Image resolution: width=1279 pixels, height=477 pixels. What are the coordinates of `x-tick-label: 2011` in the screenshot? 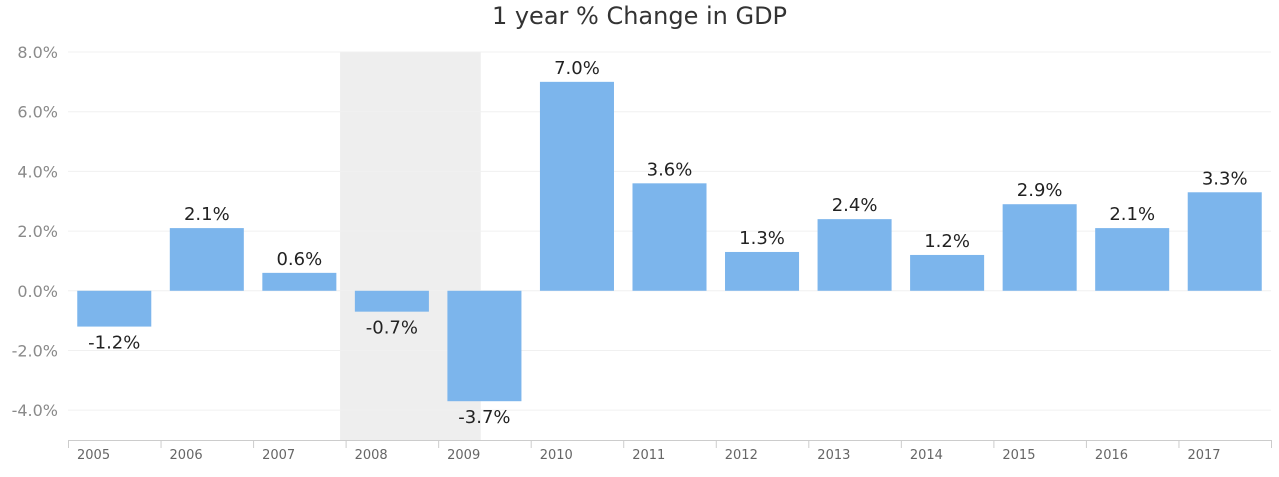 It's located at (648, 455).